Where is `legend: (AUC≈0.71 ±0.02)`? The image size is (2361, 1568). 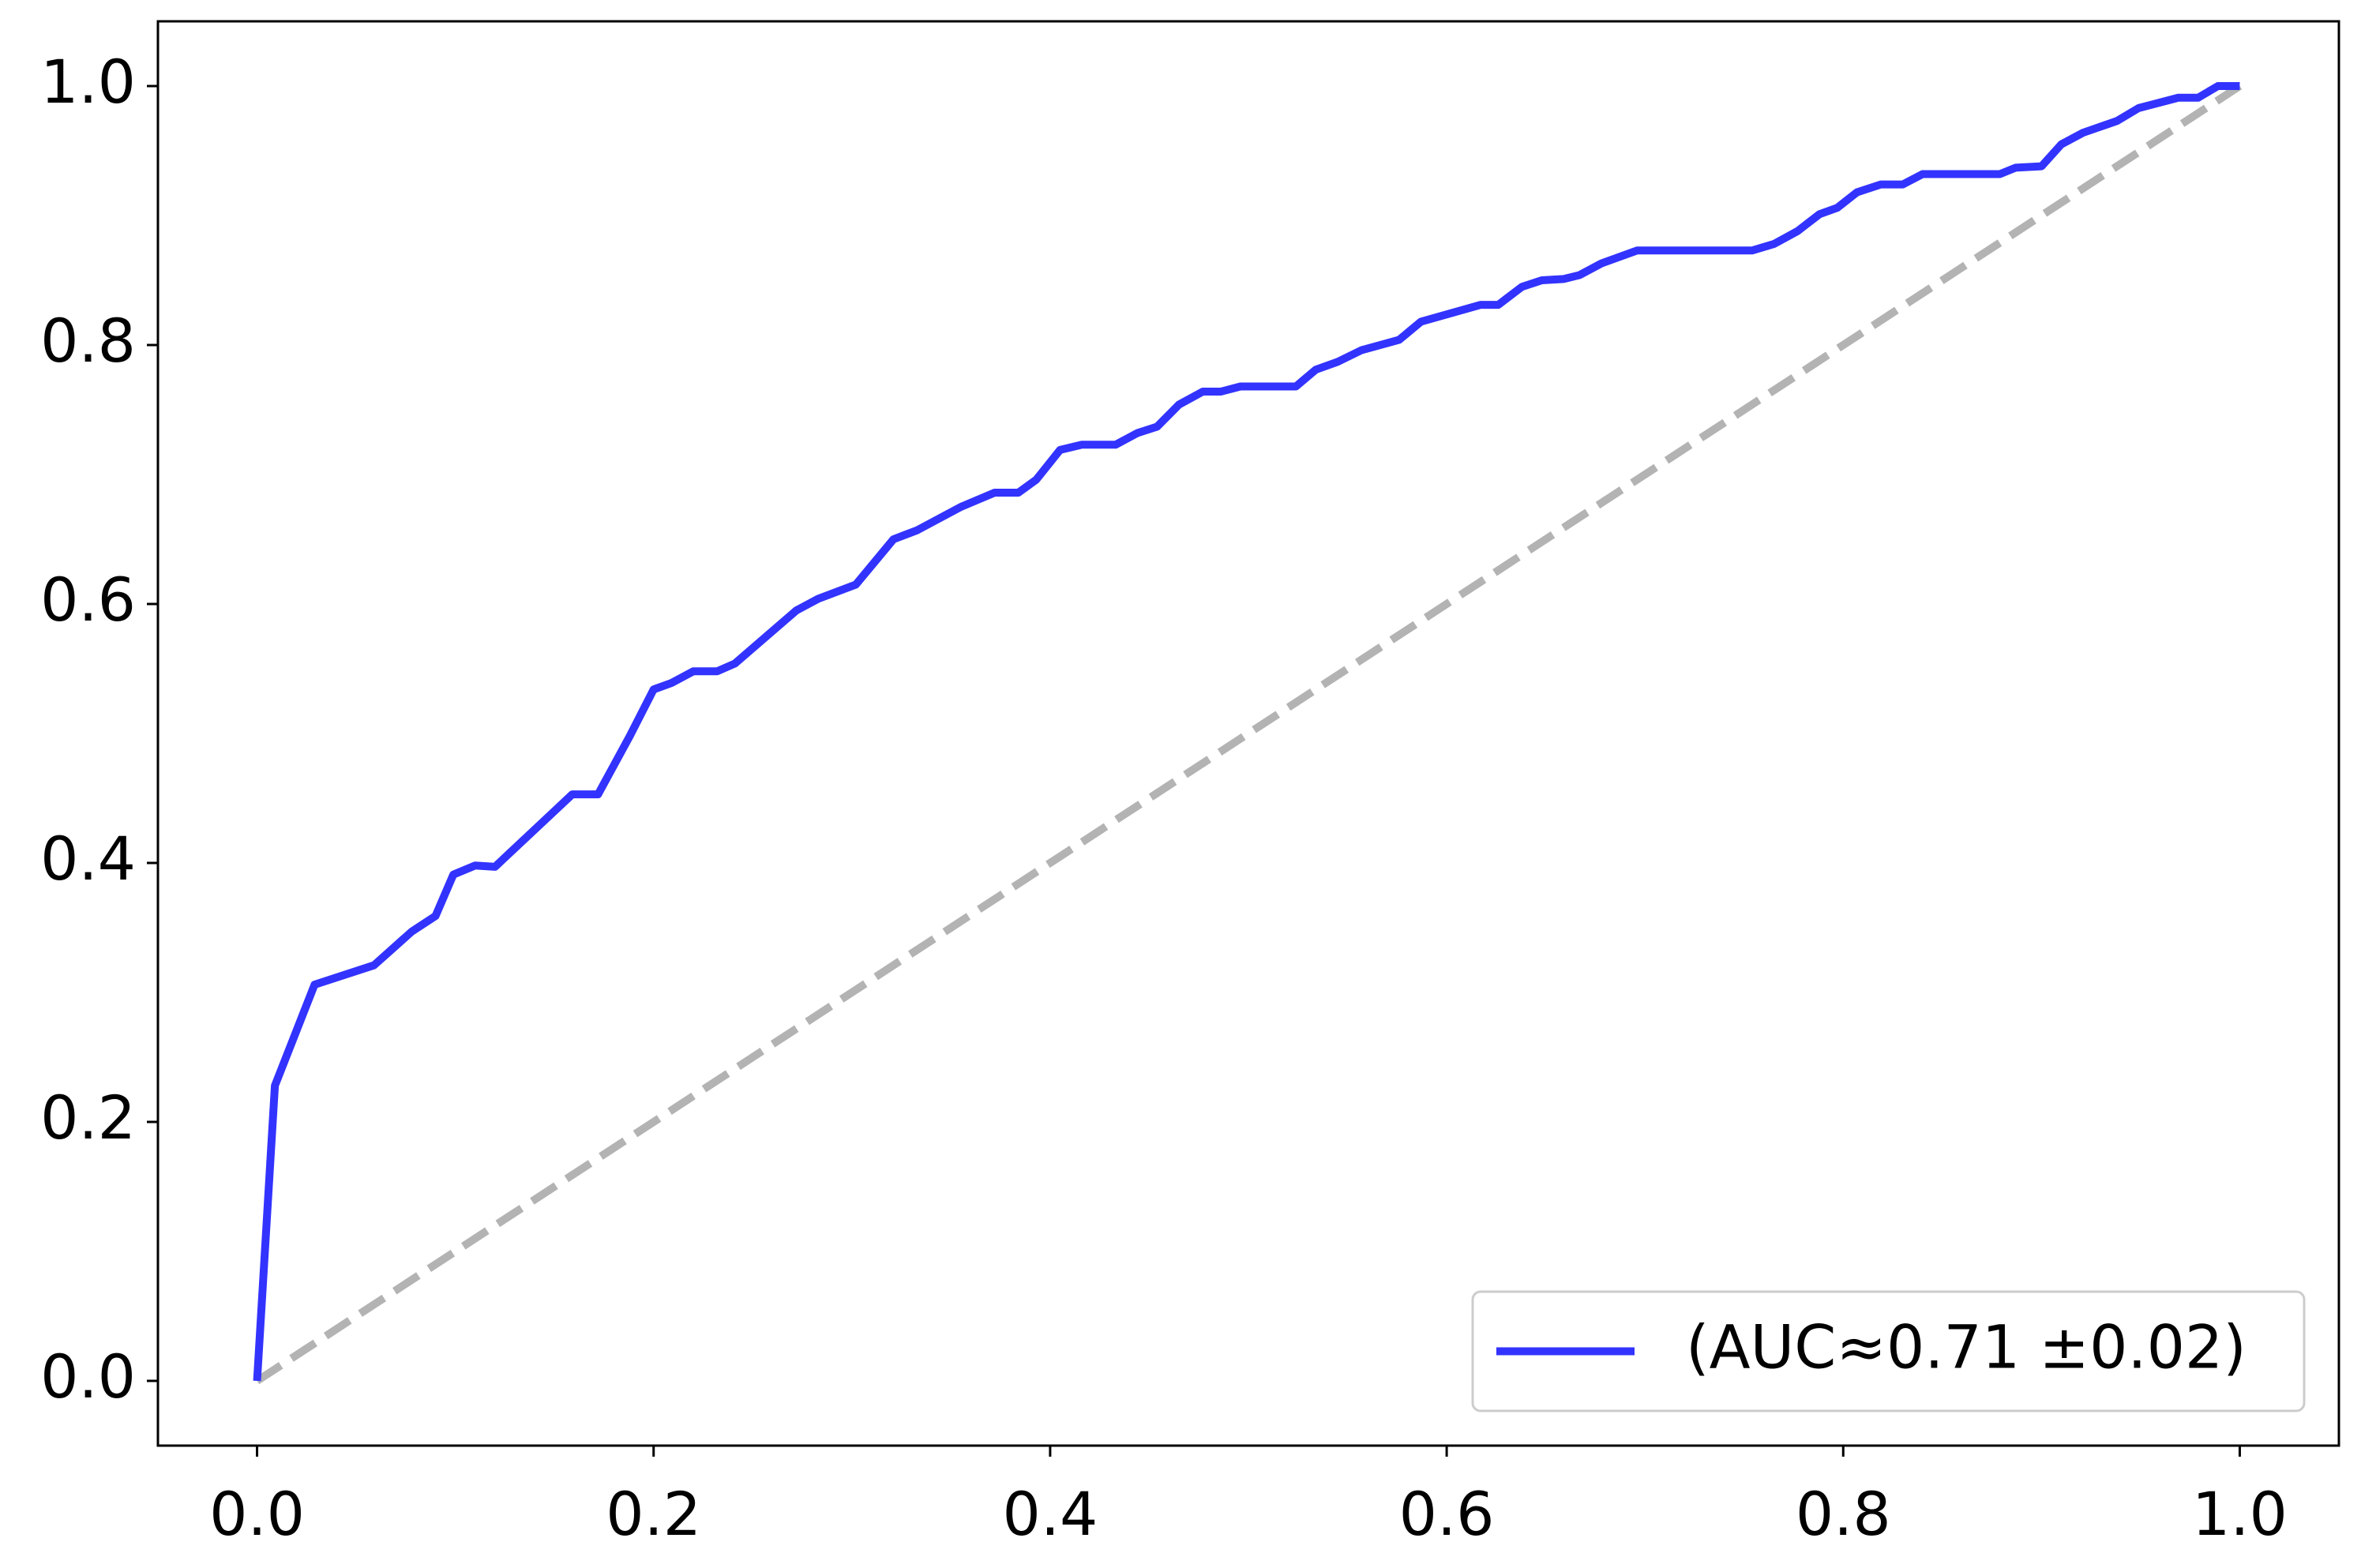
legend: (AUC≈0.71 ±0.02) is located at coordinates (1889, 1351).